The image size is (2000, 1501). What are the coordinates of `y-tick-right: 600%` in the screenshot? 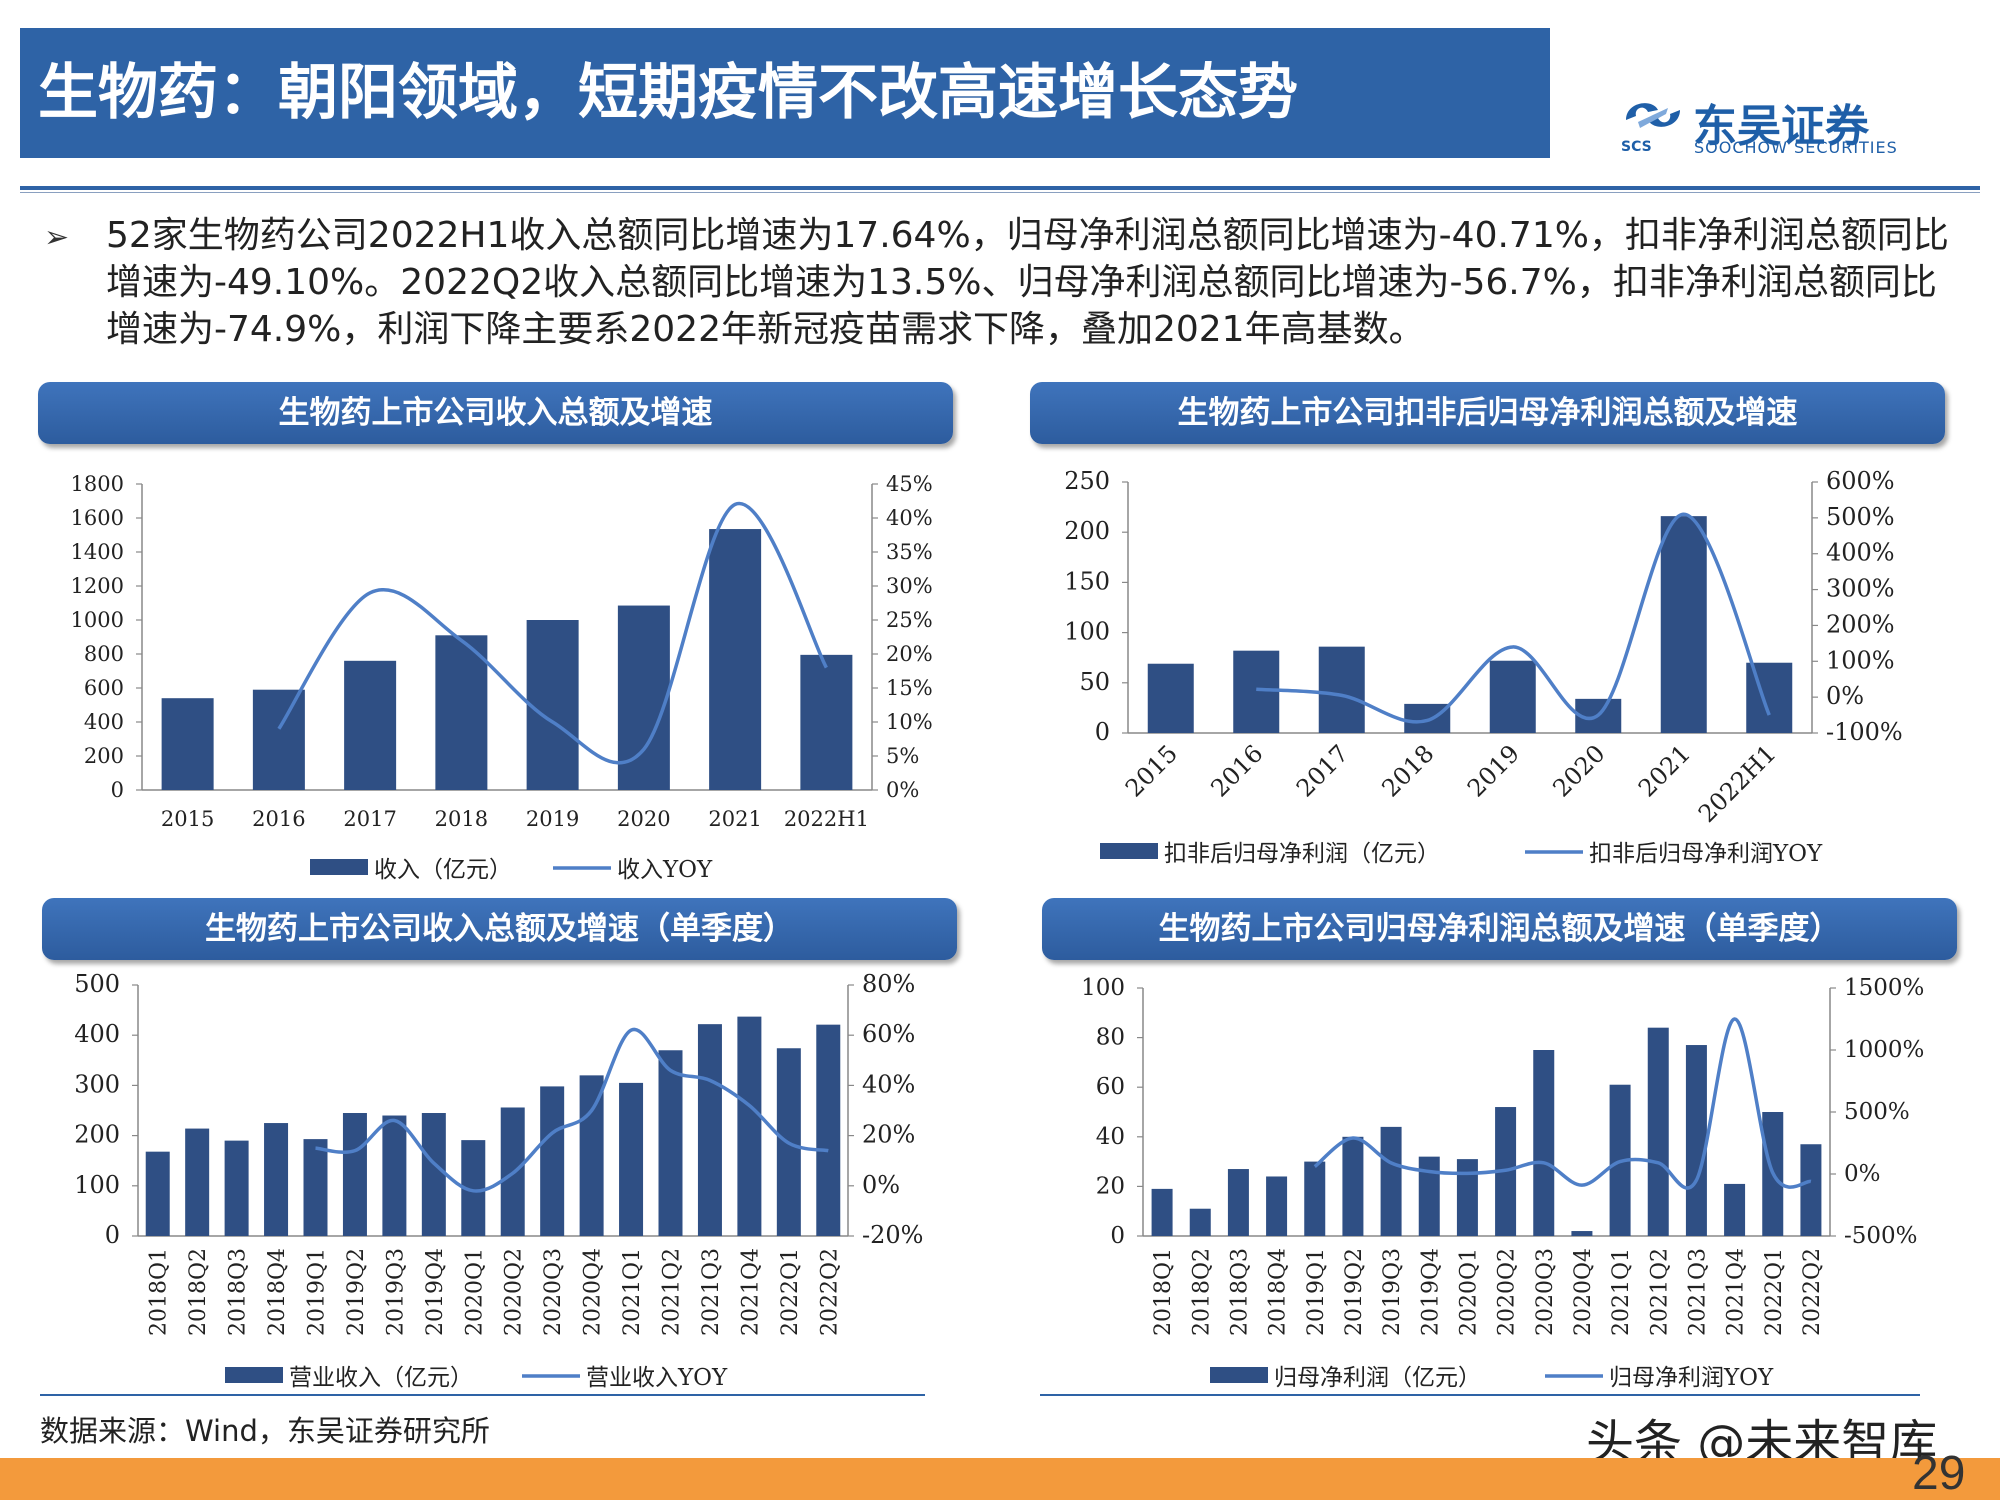 It's located at (1860, 481).